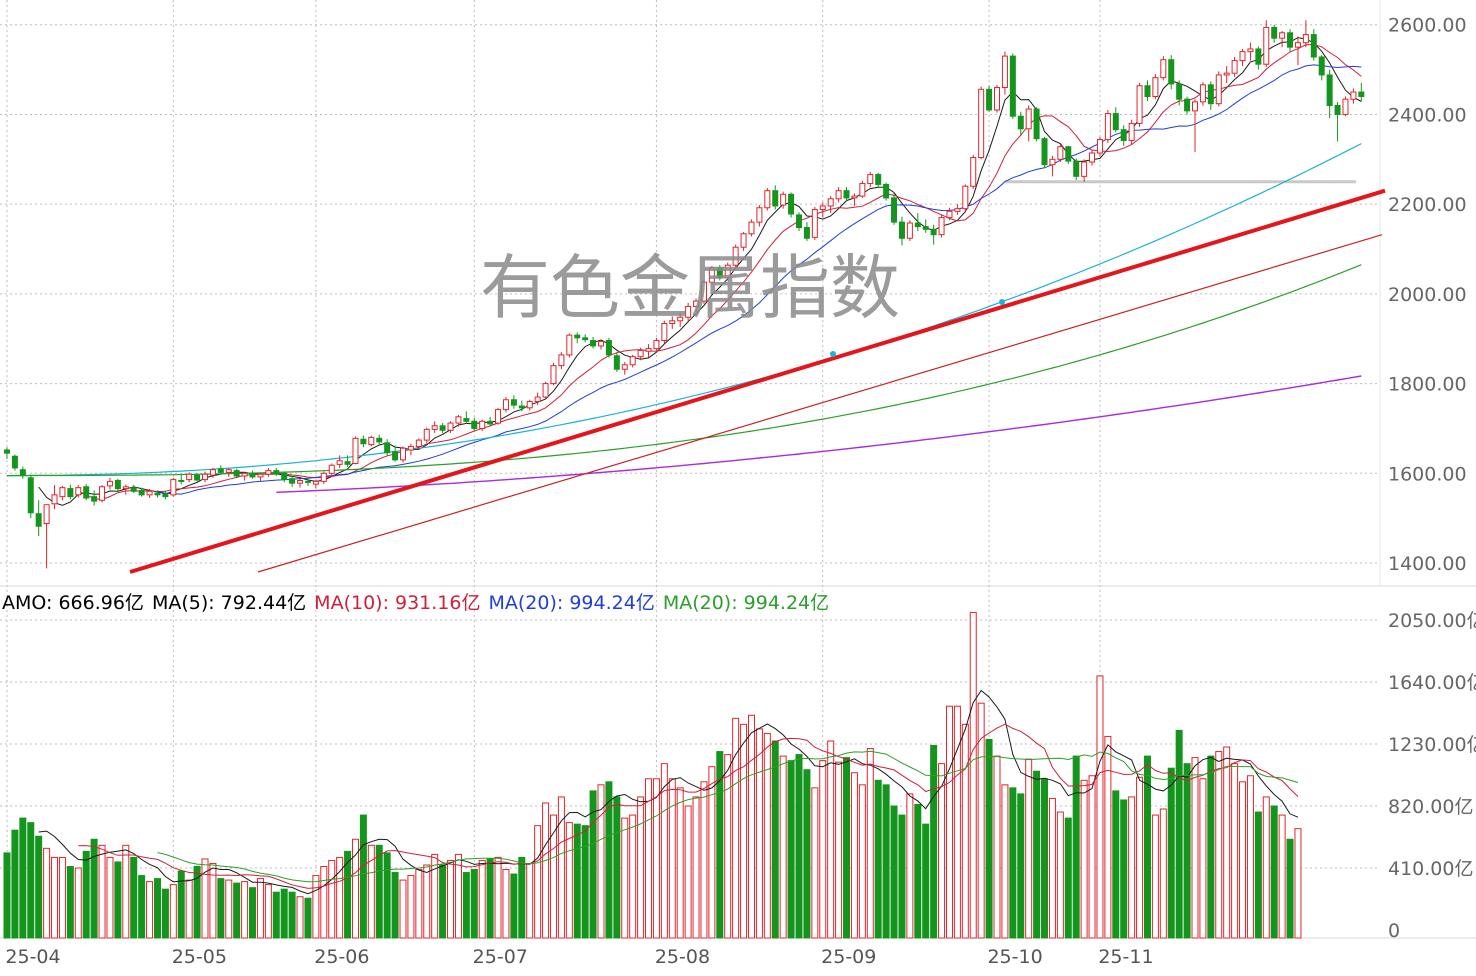 Image resolution: width=1476 pixels, height=976 pixels. Describe the element at coordinates (746, 603) in the screenshot. I see `volume-legend-item: MA(20): 994.24亿` at that location.